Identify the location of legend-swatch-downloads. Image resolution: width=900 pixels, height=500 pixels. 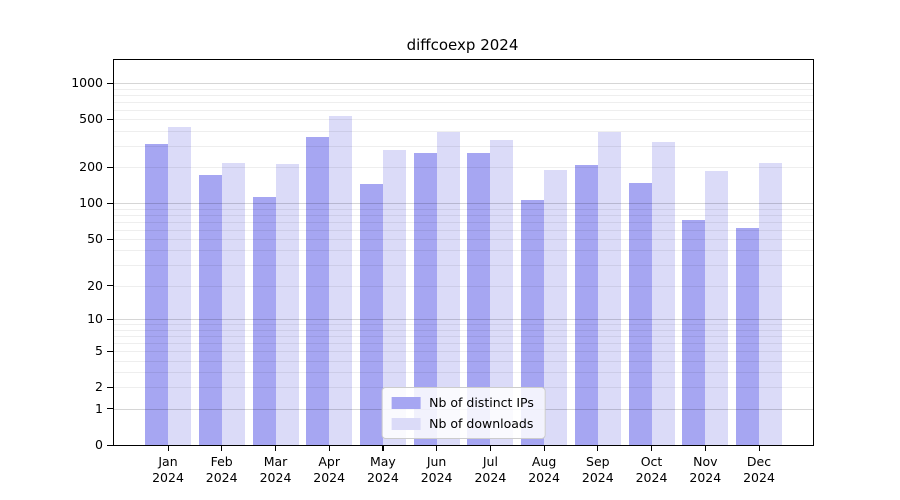
(406, 423).